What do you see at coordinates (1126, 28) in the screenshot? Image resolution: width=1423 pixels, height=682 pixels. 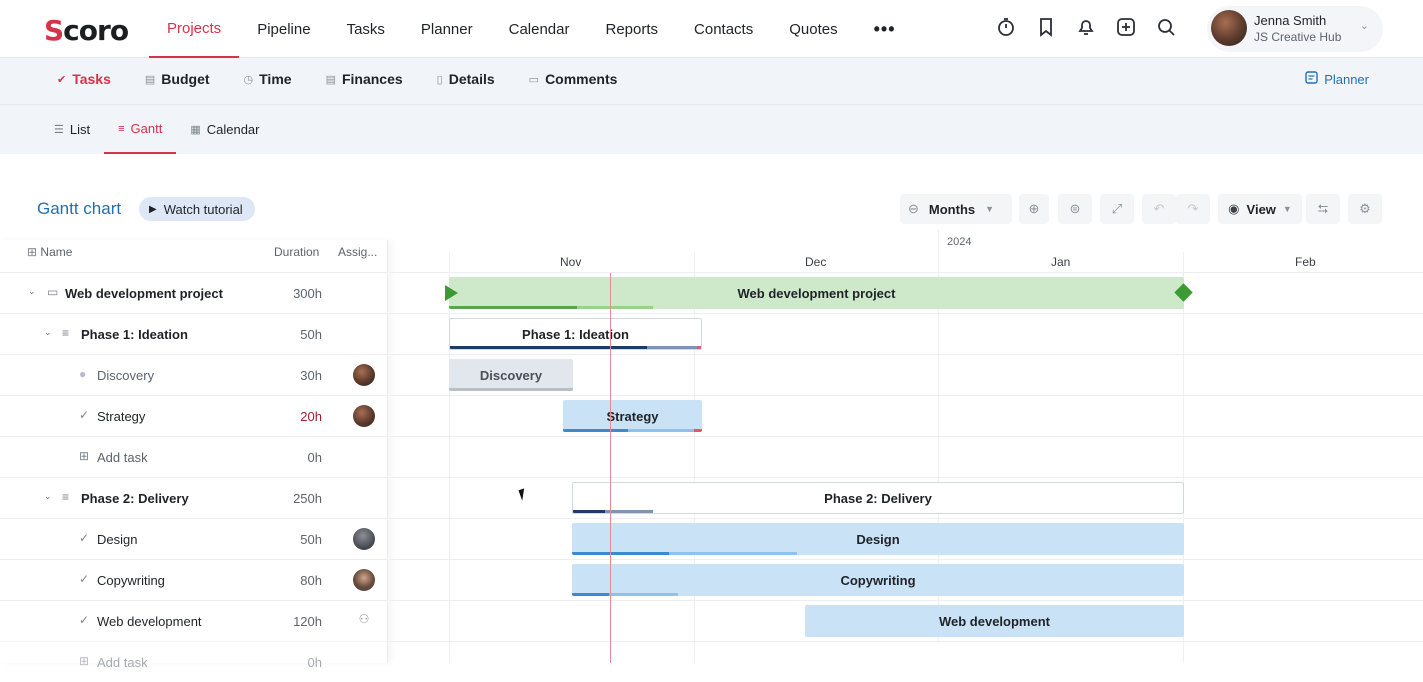 I see `add-icon` at bounding box center [1126, 28].